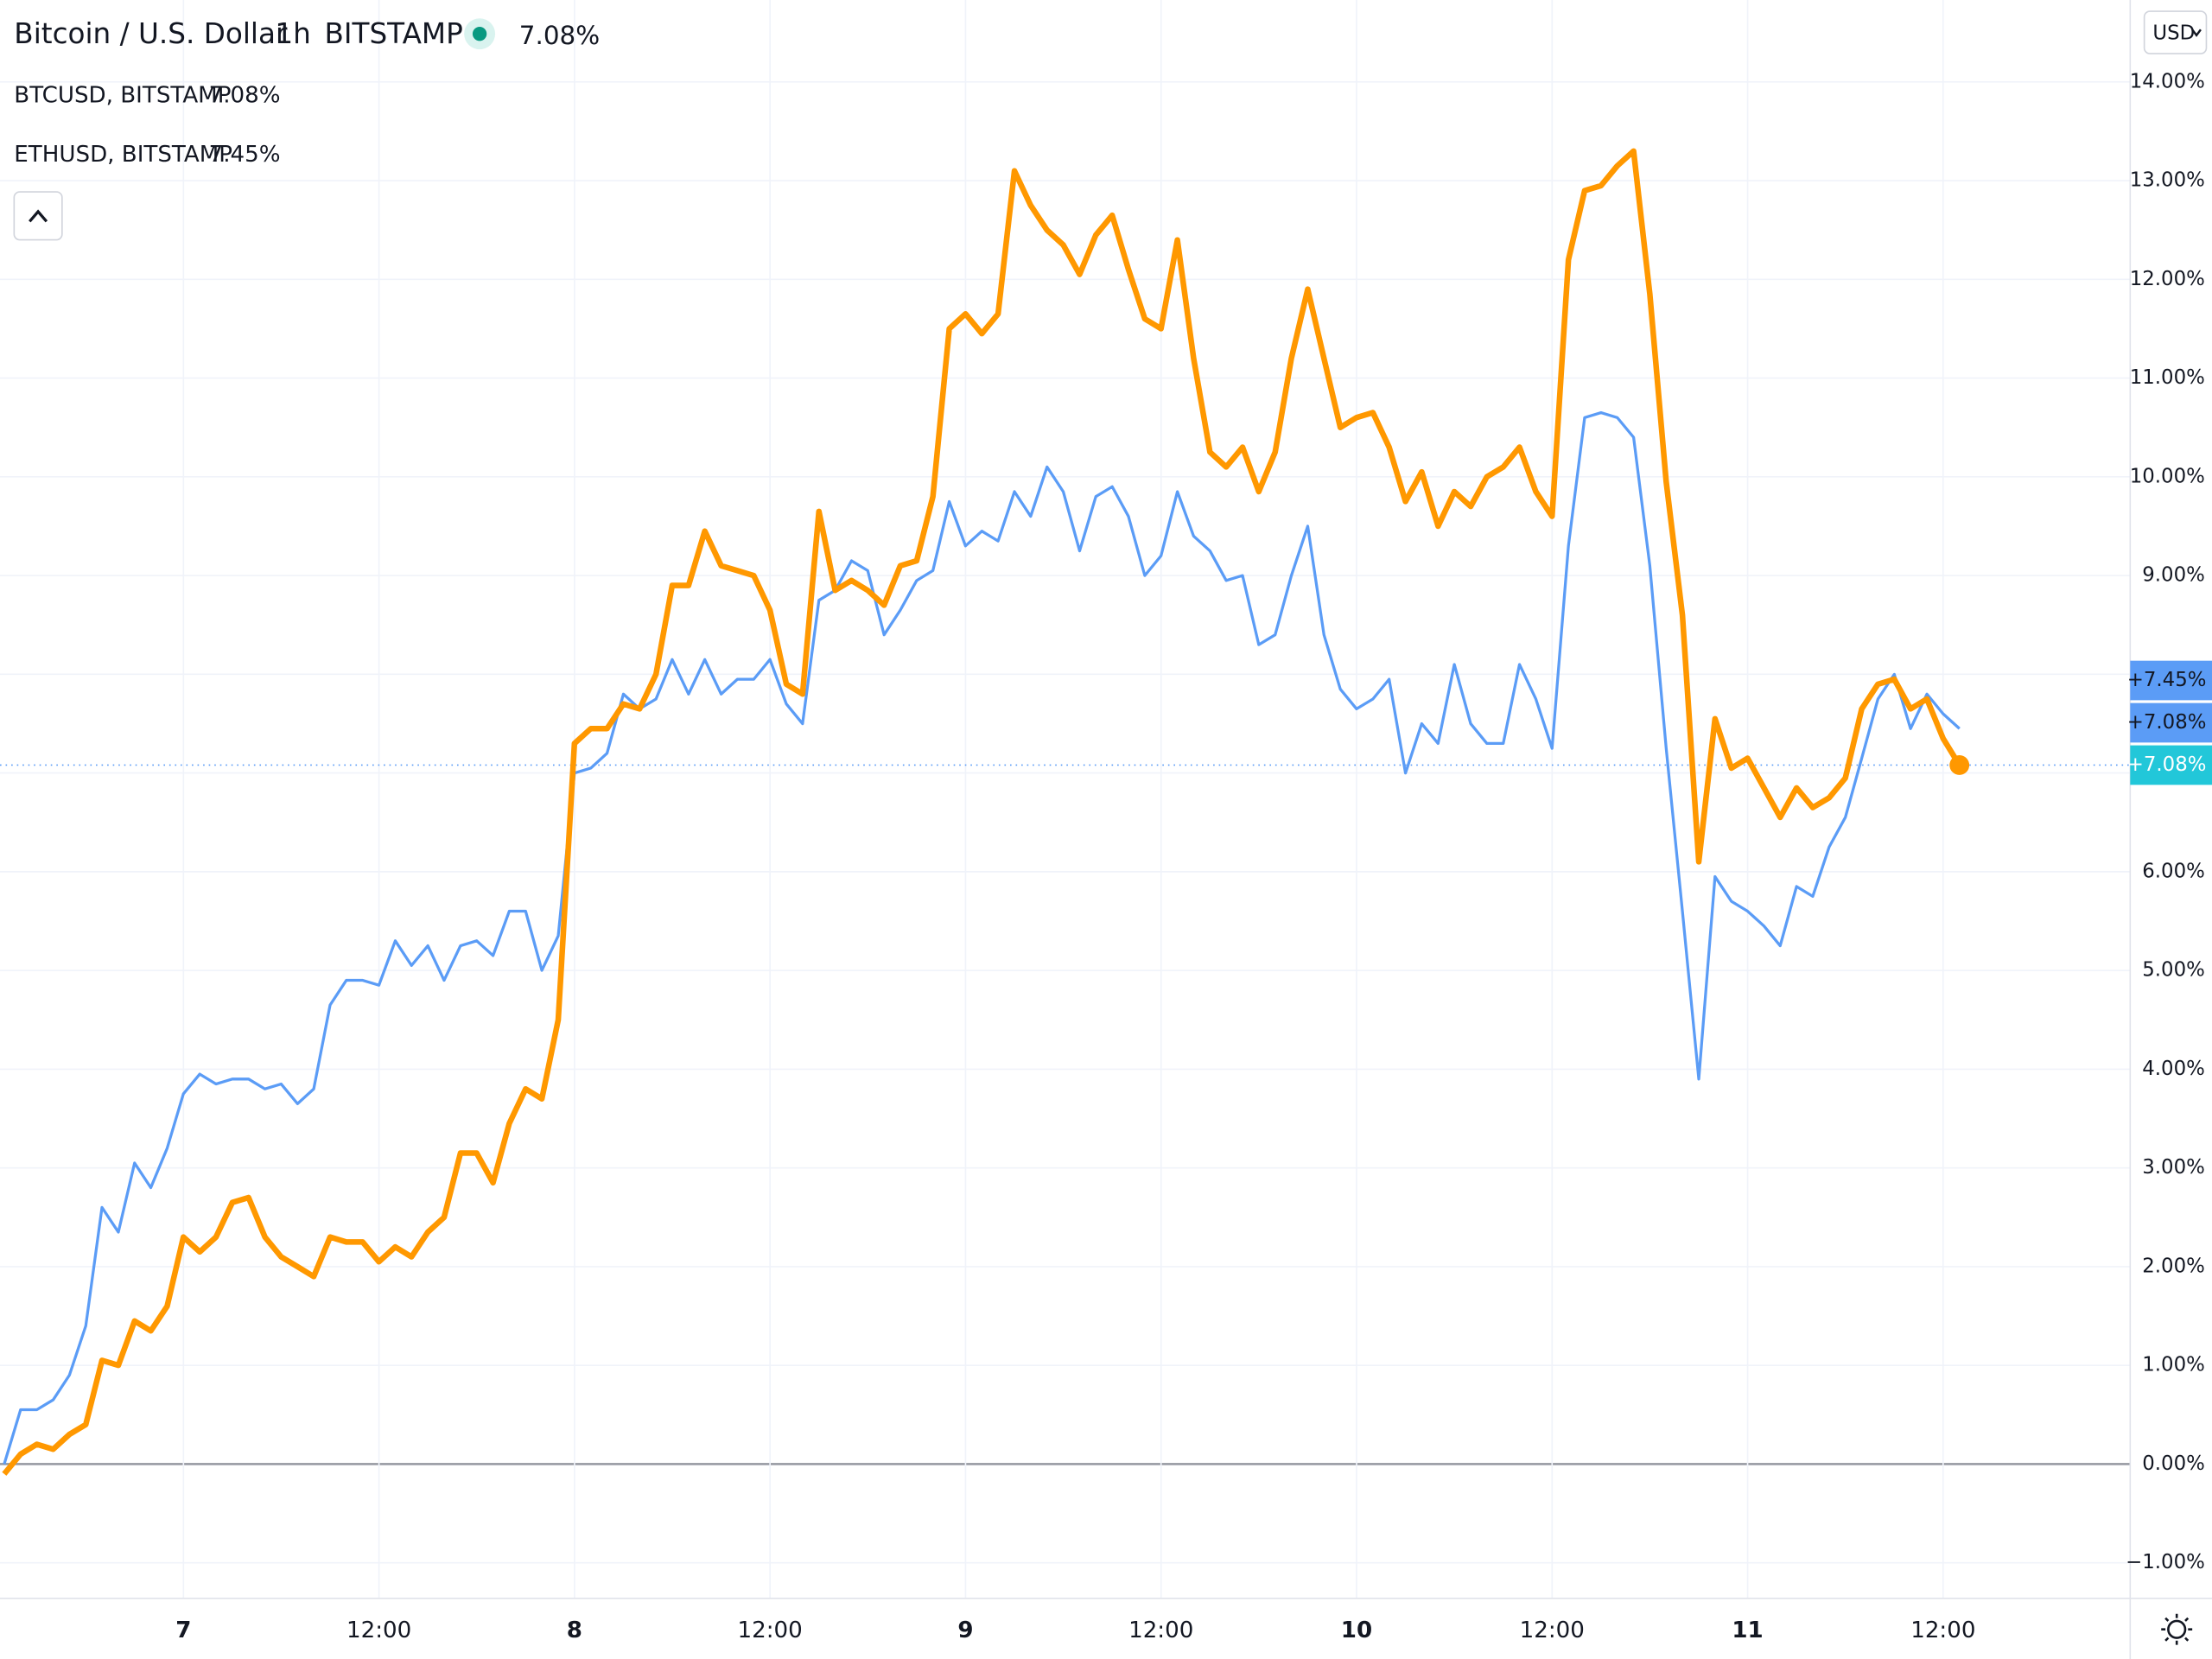 The height and width of the screenshot is (1659, 2212). I want to click on x-tick-label: 11, so click(1747, 1630).